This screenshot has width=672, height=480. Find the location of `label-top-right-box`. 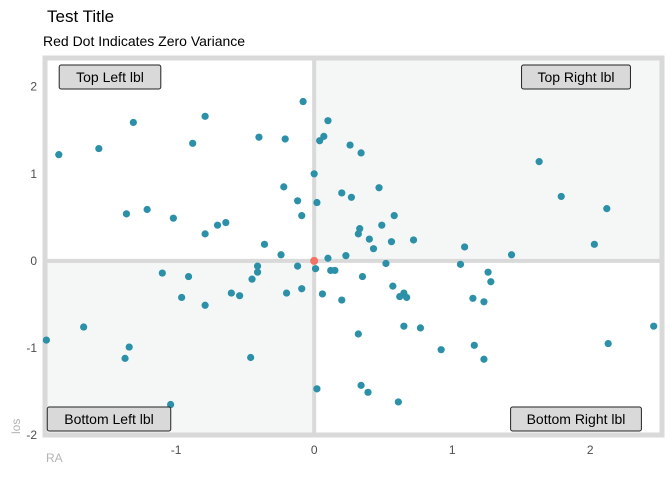

label-top-right-box is located at coordinates (576, 77).